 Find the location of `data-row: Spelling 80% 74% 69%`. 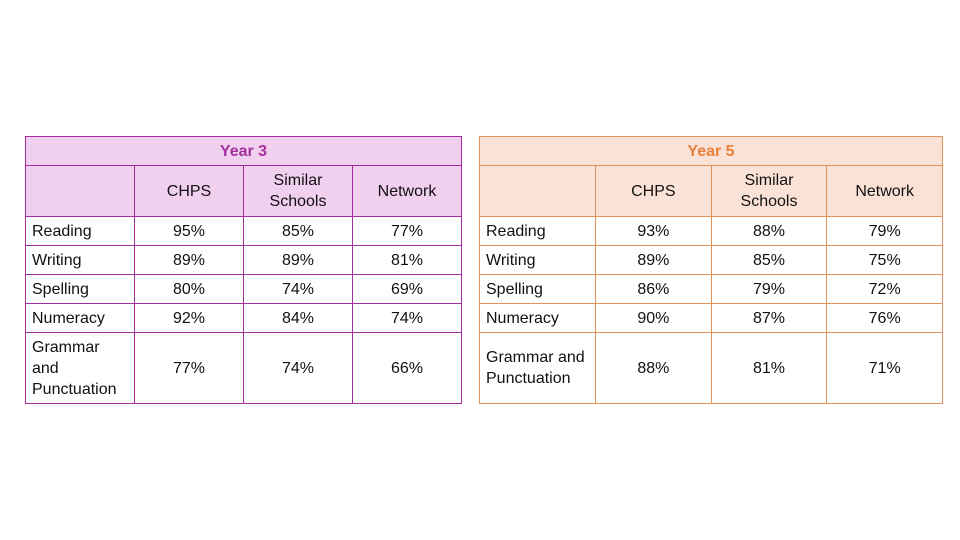

data-row: Spelling 80% 74% 69% is located at coordinates (243, 289).